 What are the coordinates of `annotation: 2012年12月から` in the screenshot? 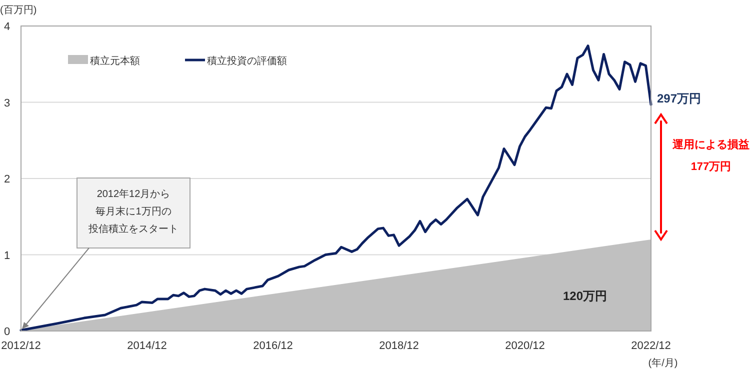 It's located at (133, 194).